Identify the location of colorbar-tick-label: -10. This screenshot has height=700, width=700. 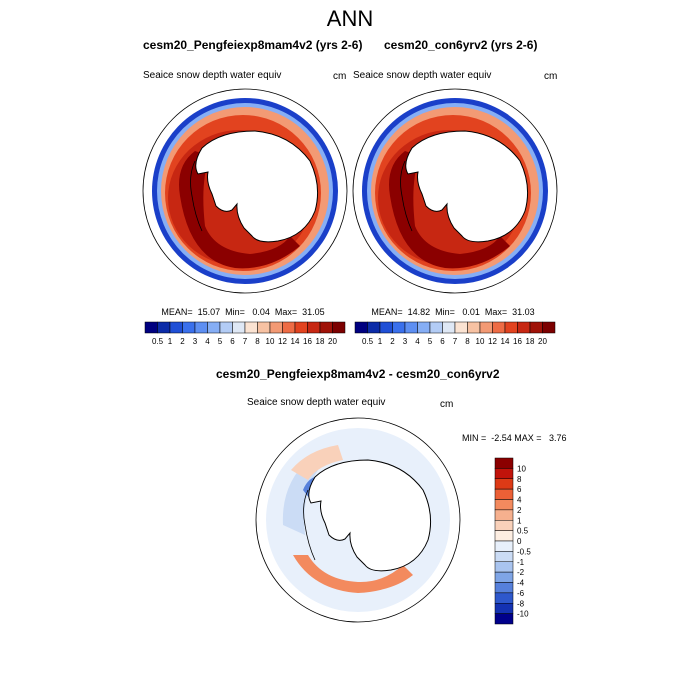
(523, 614).